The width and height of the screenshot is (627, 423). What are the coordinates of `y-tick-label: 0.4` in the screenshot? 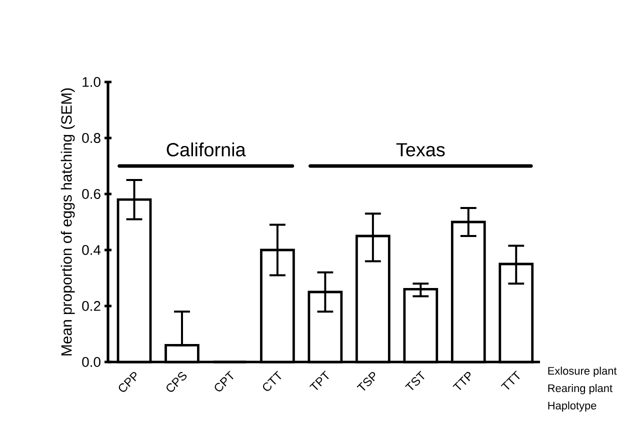 It's located at (91, 250).